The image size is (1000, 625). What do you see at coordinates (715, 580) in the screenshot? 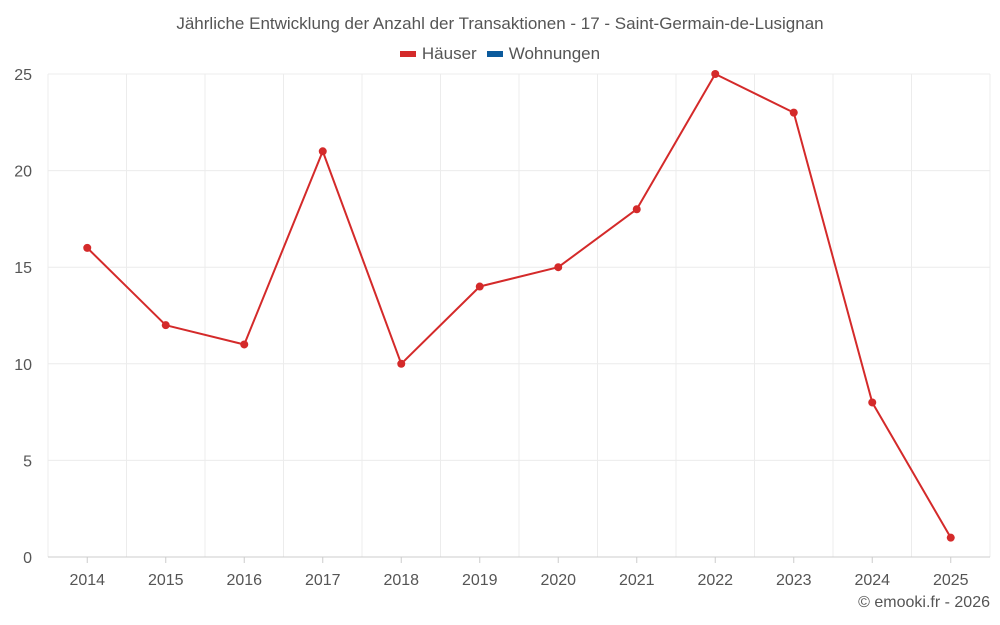
I see `x-tick-label: 2022` at bounding box center [715, 580].